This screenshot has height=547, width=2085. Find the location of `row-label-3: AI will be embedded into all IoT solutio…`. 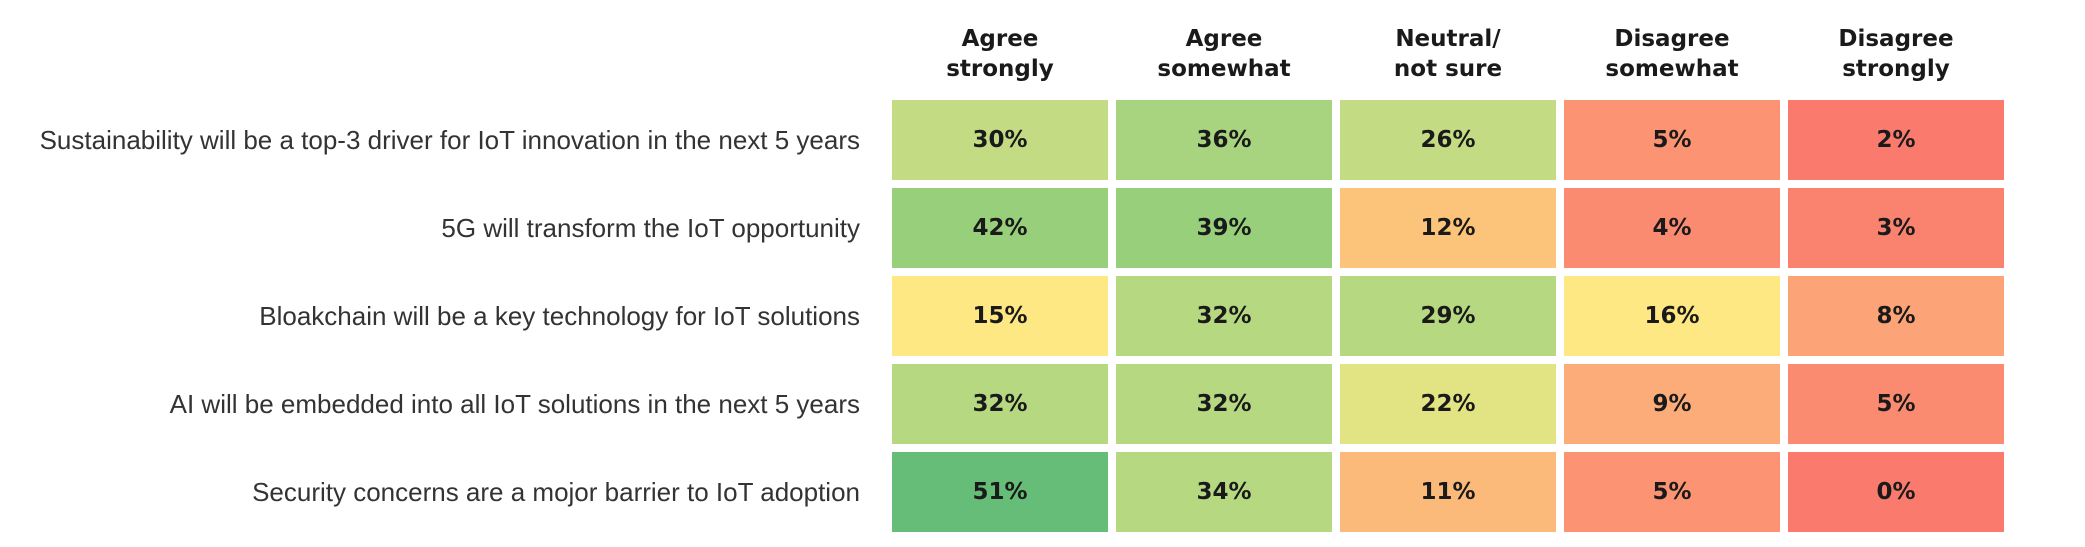

row-label-3: AI will be embedded into all IoT solutio… is located at coordinates (514, 404).